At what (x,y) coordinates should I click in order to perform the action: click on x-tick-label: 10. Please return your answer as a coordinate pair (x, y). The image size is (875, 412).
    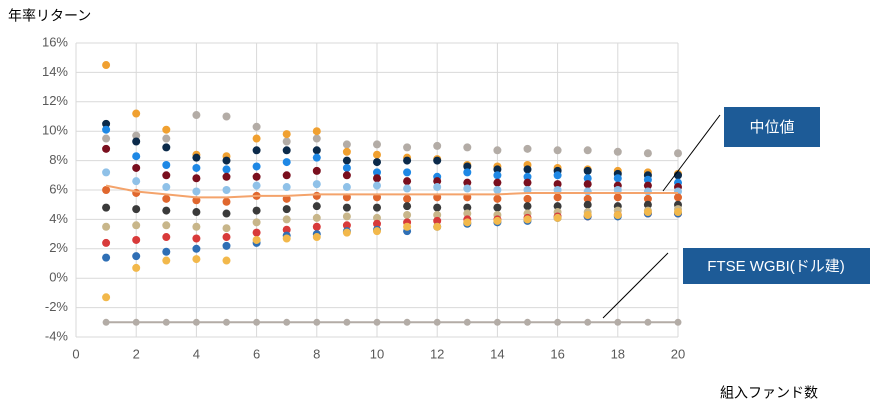
    Looking at the image, I should click on (377, 353).